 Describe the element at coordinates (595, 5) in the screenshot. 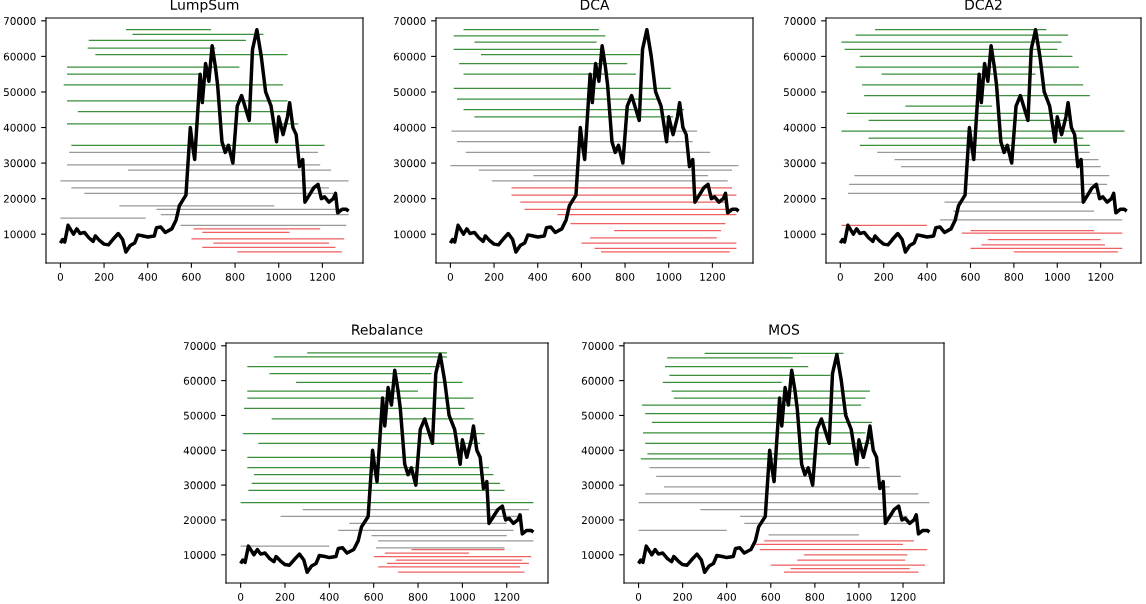

I see `chart-title: DCA` at that location.